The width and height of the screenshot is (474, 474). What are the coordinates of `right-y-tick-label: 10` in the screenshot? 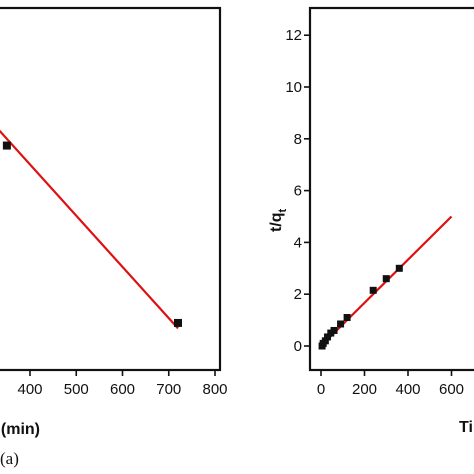 It's located at (293, 87).